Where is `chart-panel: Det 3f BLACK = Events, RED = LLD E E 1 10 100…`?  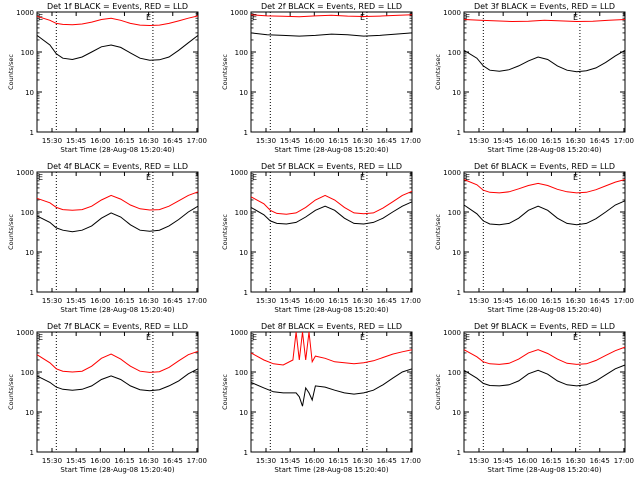
chart-panel: Det 3f BLACK = Events, RED = LLD E E 1 10 100… is located at coordinates (534, 78).